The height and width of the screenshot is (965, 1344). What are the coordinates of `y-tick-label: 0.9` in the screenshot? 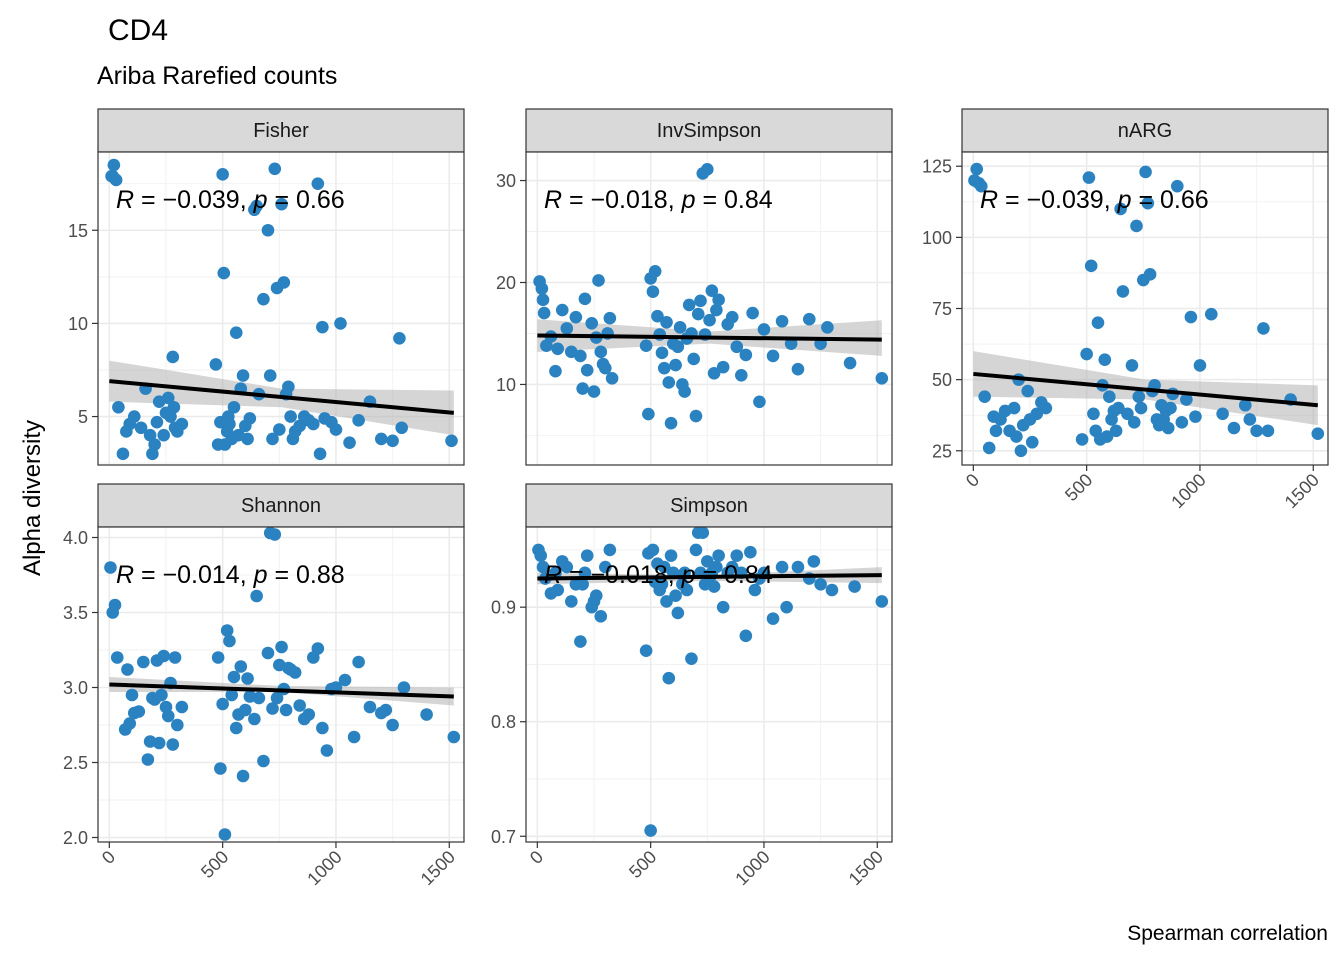 It's located at (503, 608).